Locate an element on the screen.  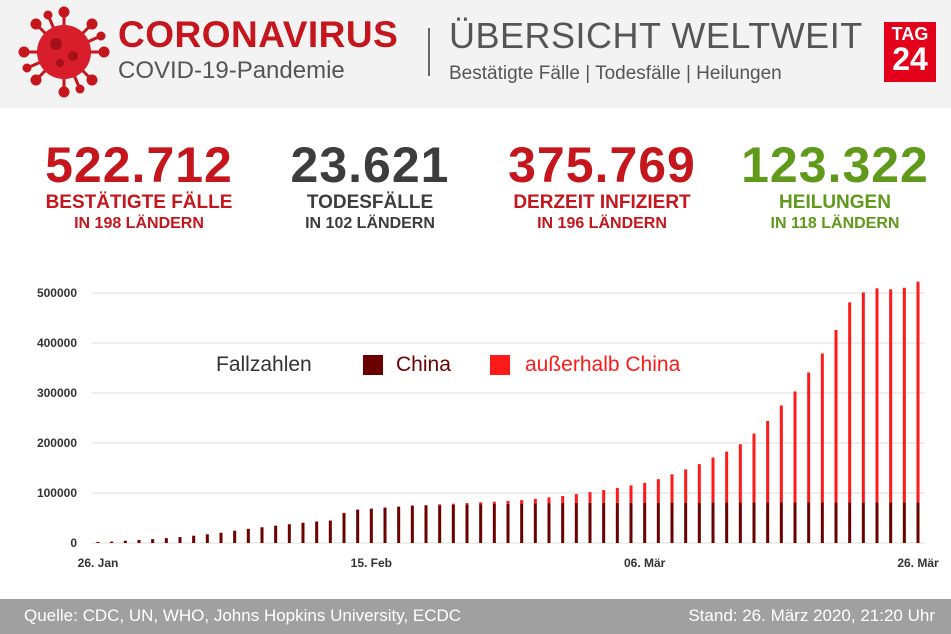
stat-active: 375.769 DERZEIT INFIZIERT IN 196 LÄNDERN is located at coordinates (602, 187).